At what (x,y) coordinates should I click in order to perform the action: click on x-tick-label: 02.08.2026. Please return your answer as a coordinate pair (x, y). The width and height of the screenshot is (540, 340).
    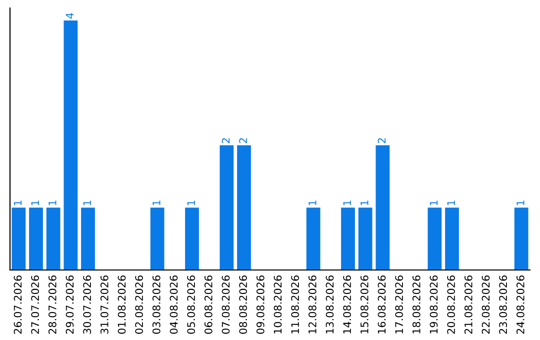
    Looking at the image, I should click on (139, 305).